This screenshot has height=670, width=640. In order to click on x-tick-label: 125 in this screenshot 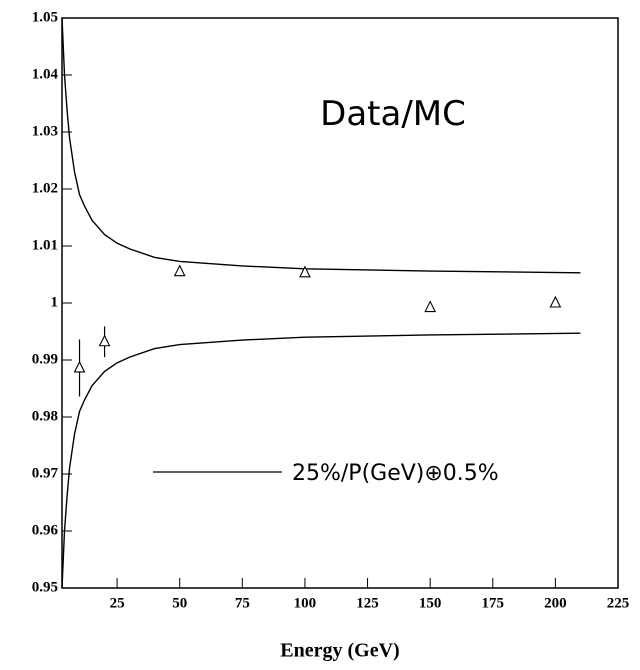, I will do `click(367, 603)`.